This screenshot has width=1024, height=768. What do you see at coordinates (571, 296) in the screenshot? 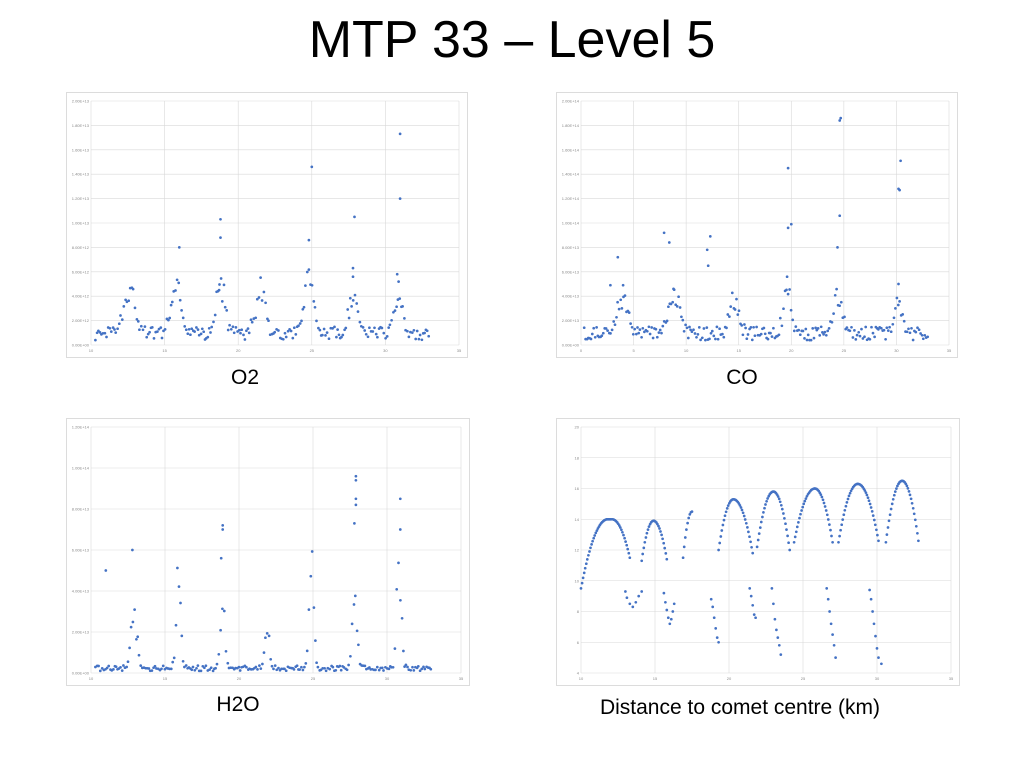
I see `y-tick-label: 4.00E+13` at bounding box center [571, 296].